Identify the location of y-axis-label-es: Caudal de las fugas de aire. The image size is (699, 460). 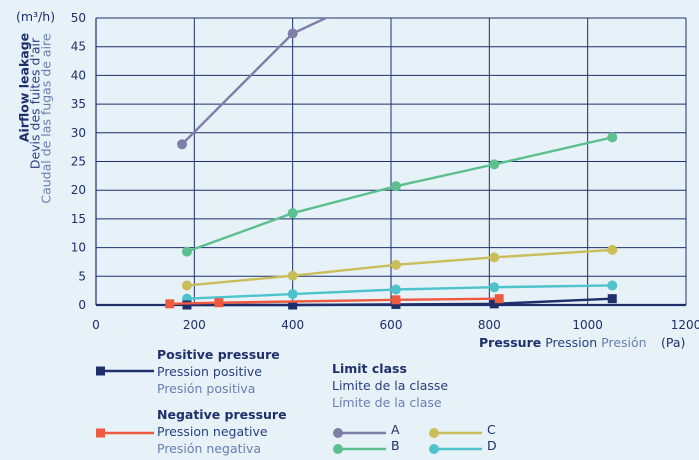
(46, 118).